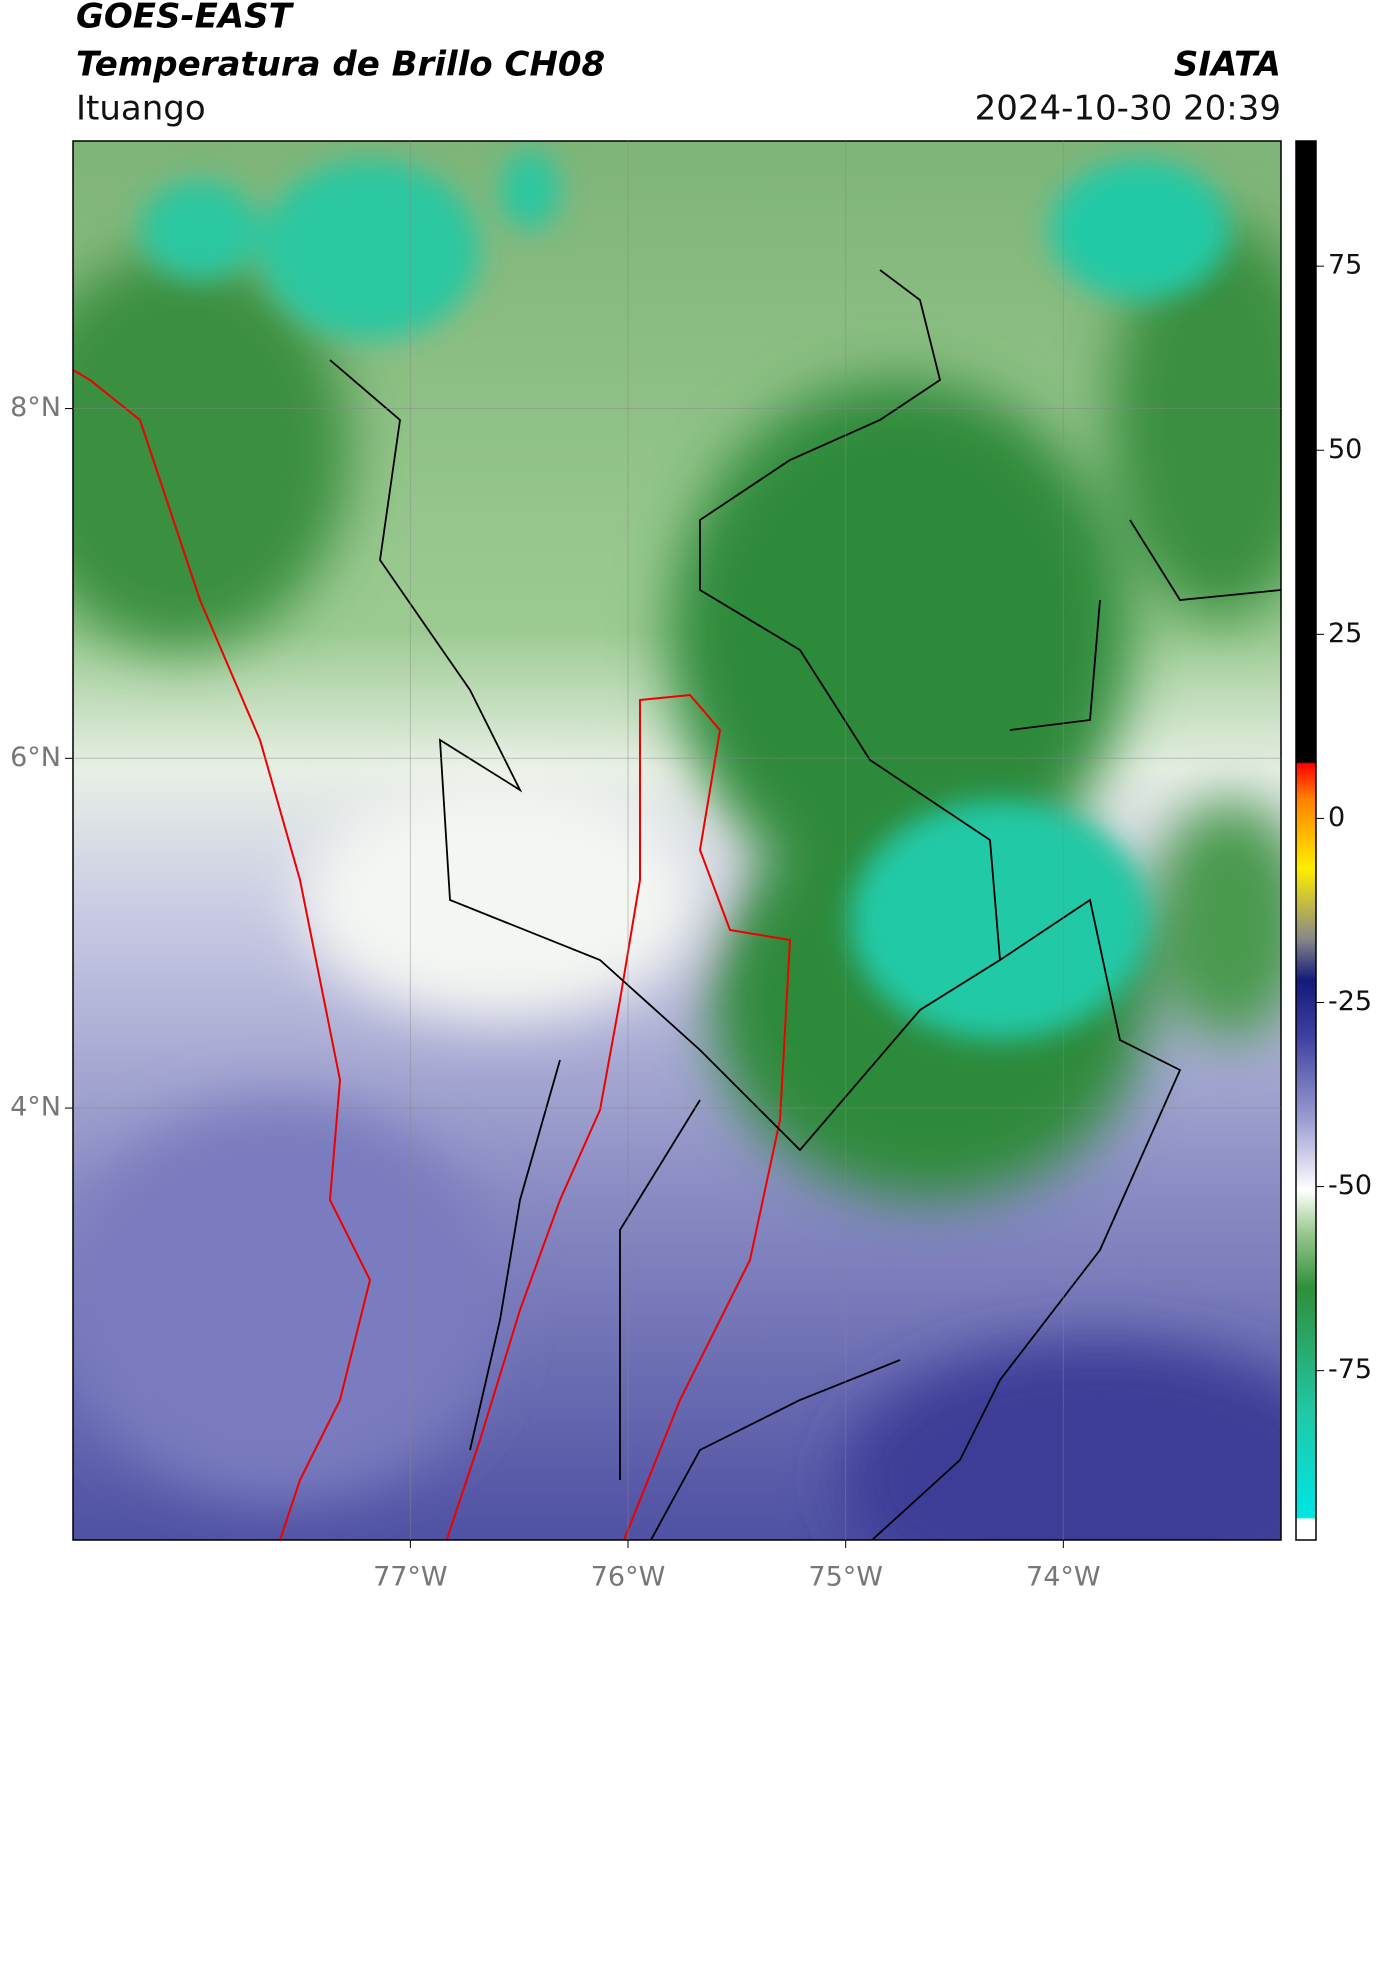 The width and height of the screenshot is (1384, 1985). What do you see at coordinates (340, 65) in the screenshot?
I see `title-line2: Temperatura de Brillo CH08` at bounding box center [340, 65].